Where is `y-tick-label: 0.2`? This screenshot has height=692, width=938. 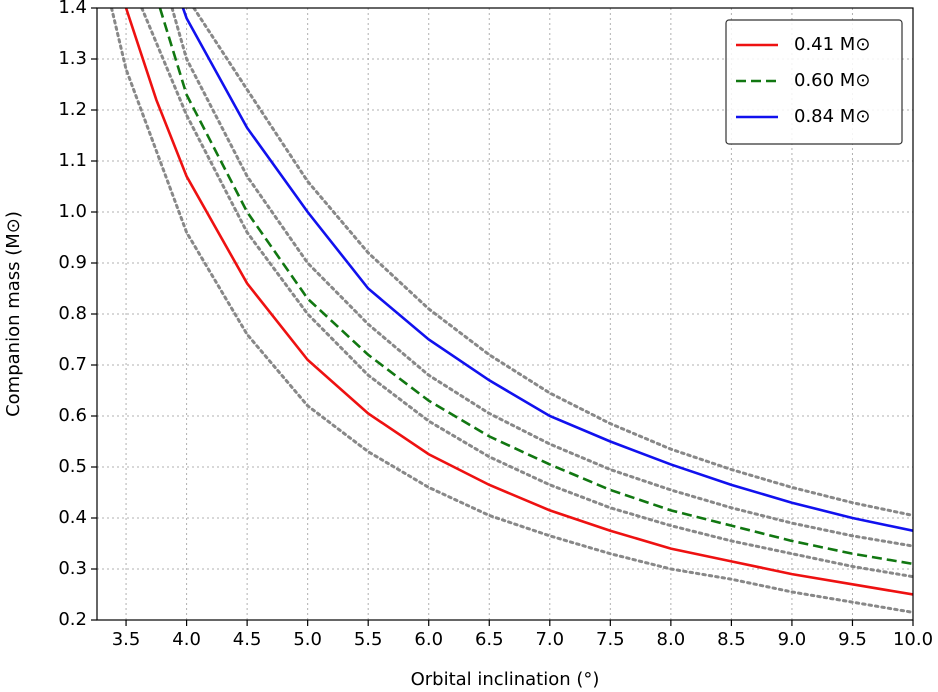
y-tick-label: 0.2 is located at coordinates (72, 619).